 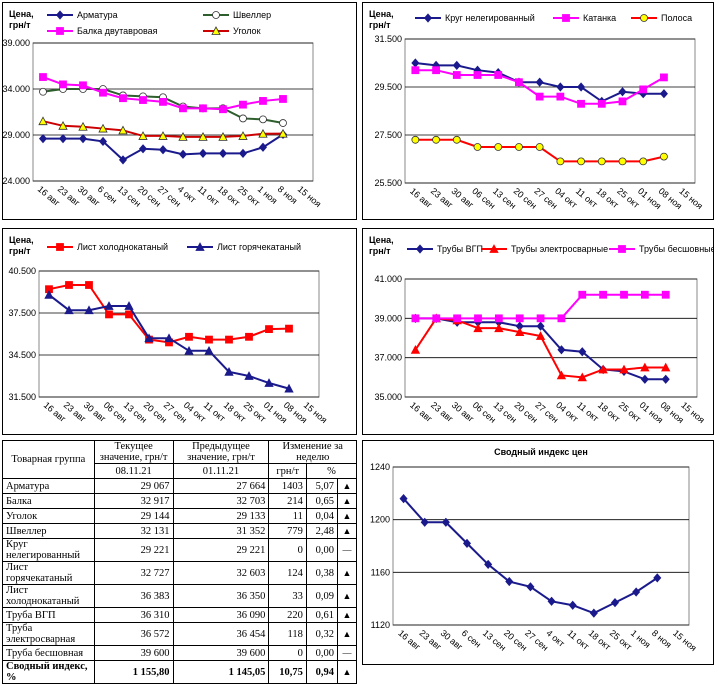 I want to click on x-tick-label: 15 ноя, so click(x=315, y=412).